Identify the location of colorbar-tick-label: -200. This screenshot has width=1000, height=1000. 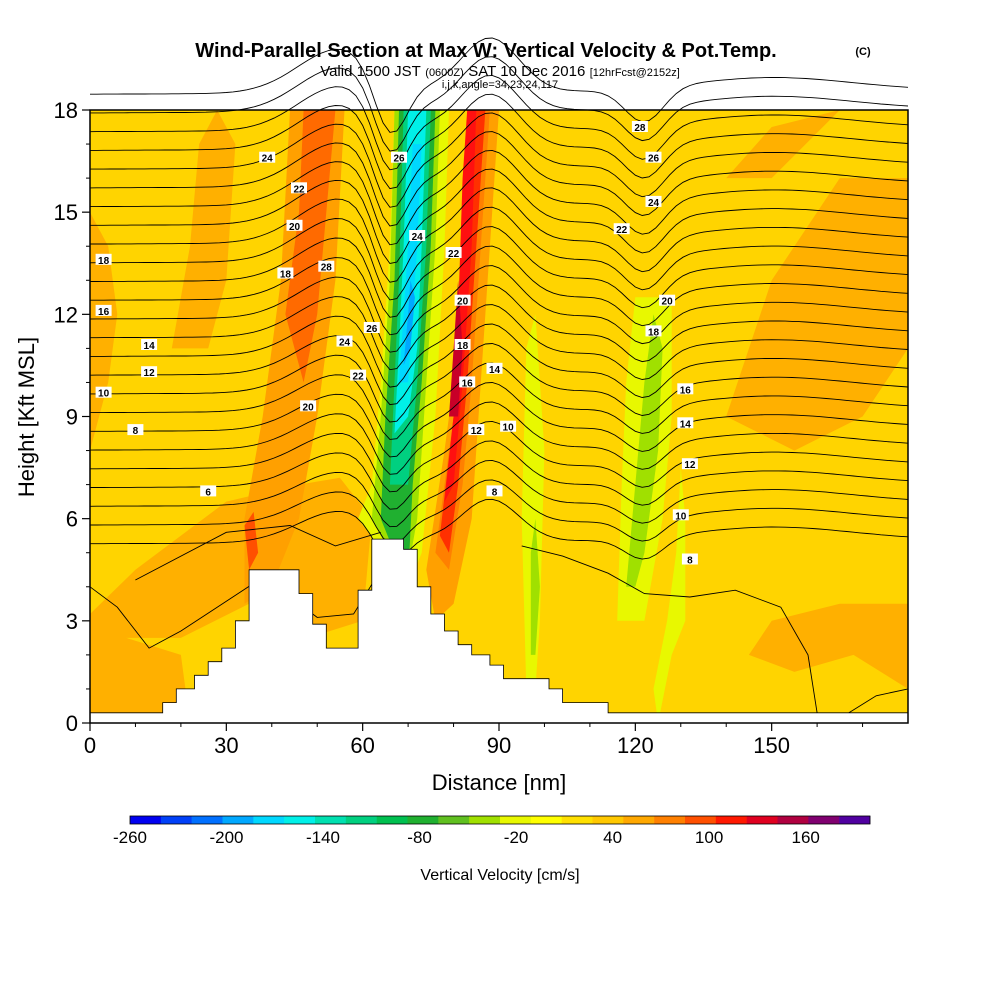
(226, 837).